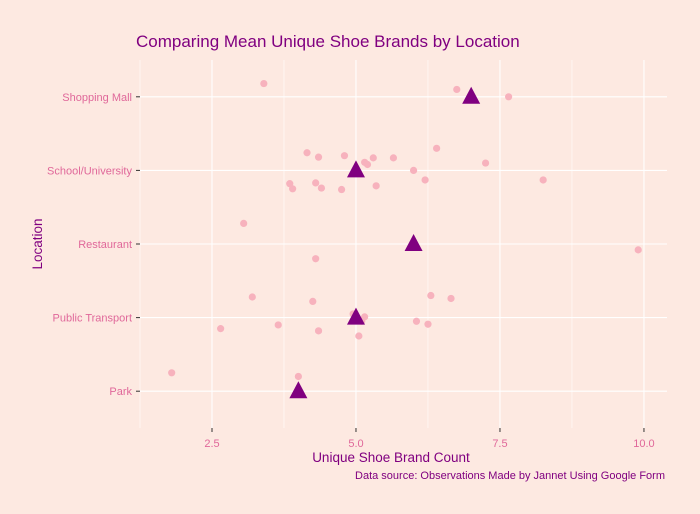  Describe the element at coordinates (97, 98) in the screenshot. I see `y-tick-label: Shopping Mall` at that location.